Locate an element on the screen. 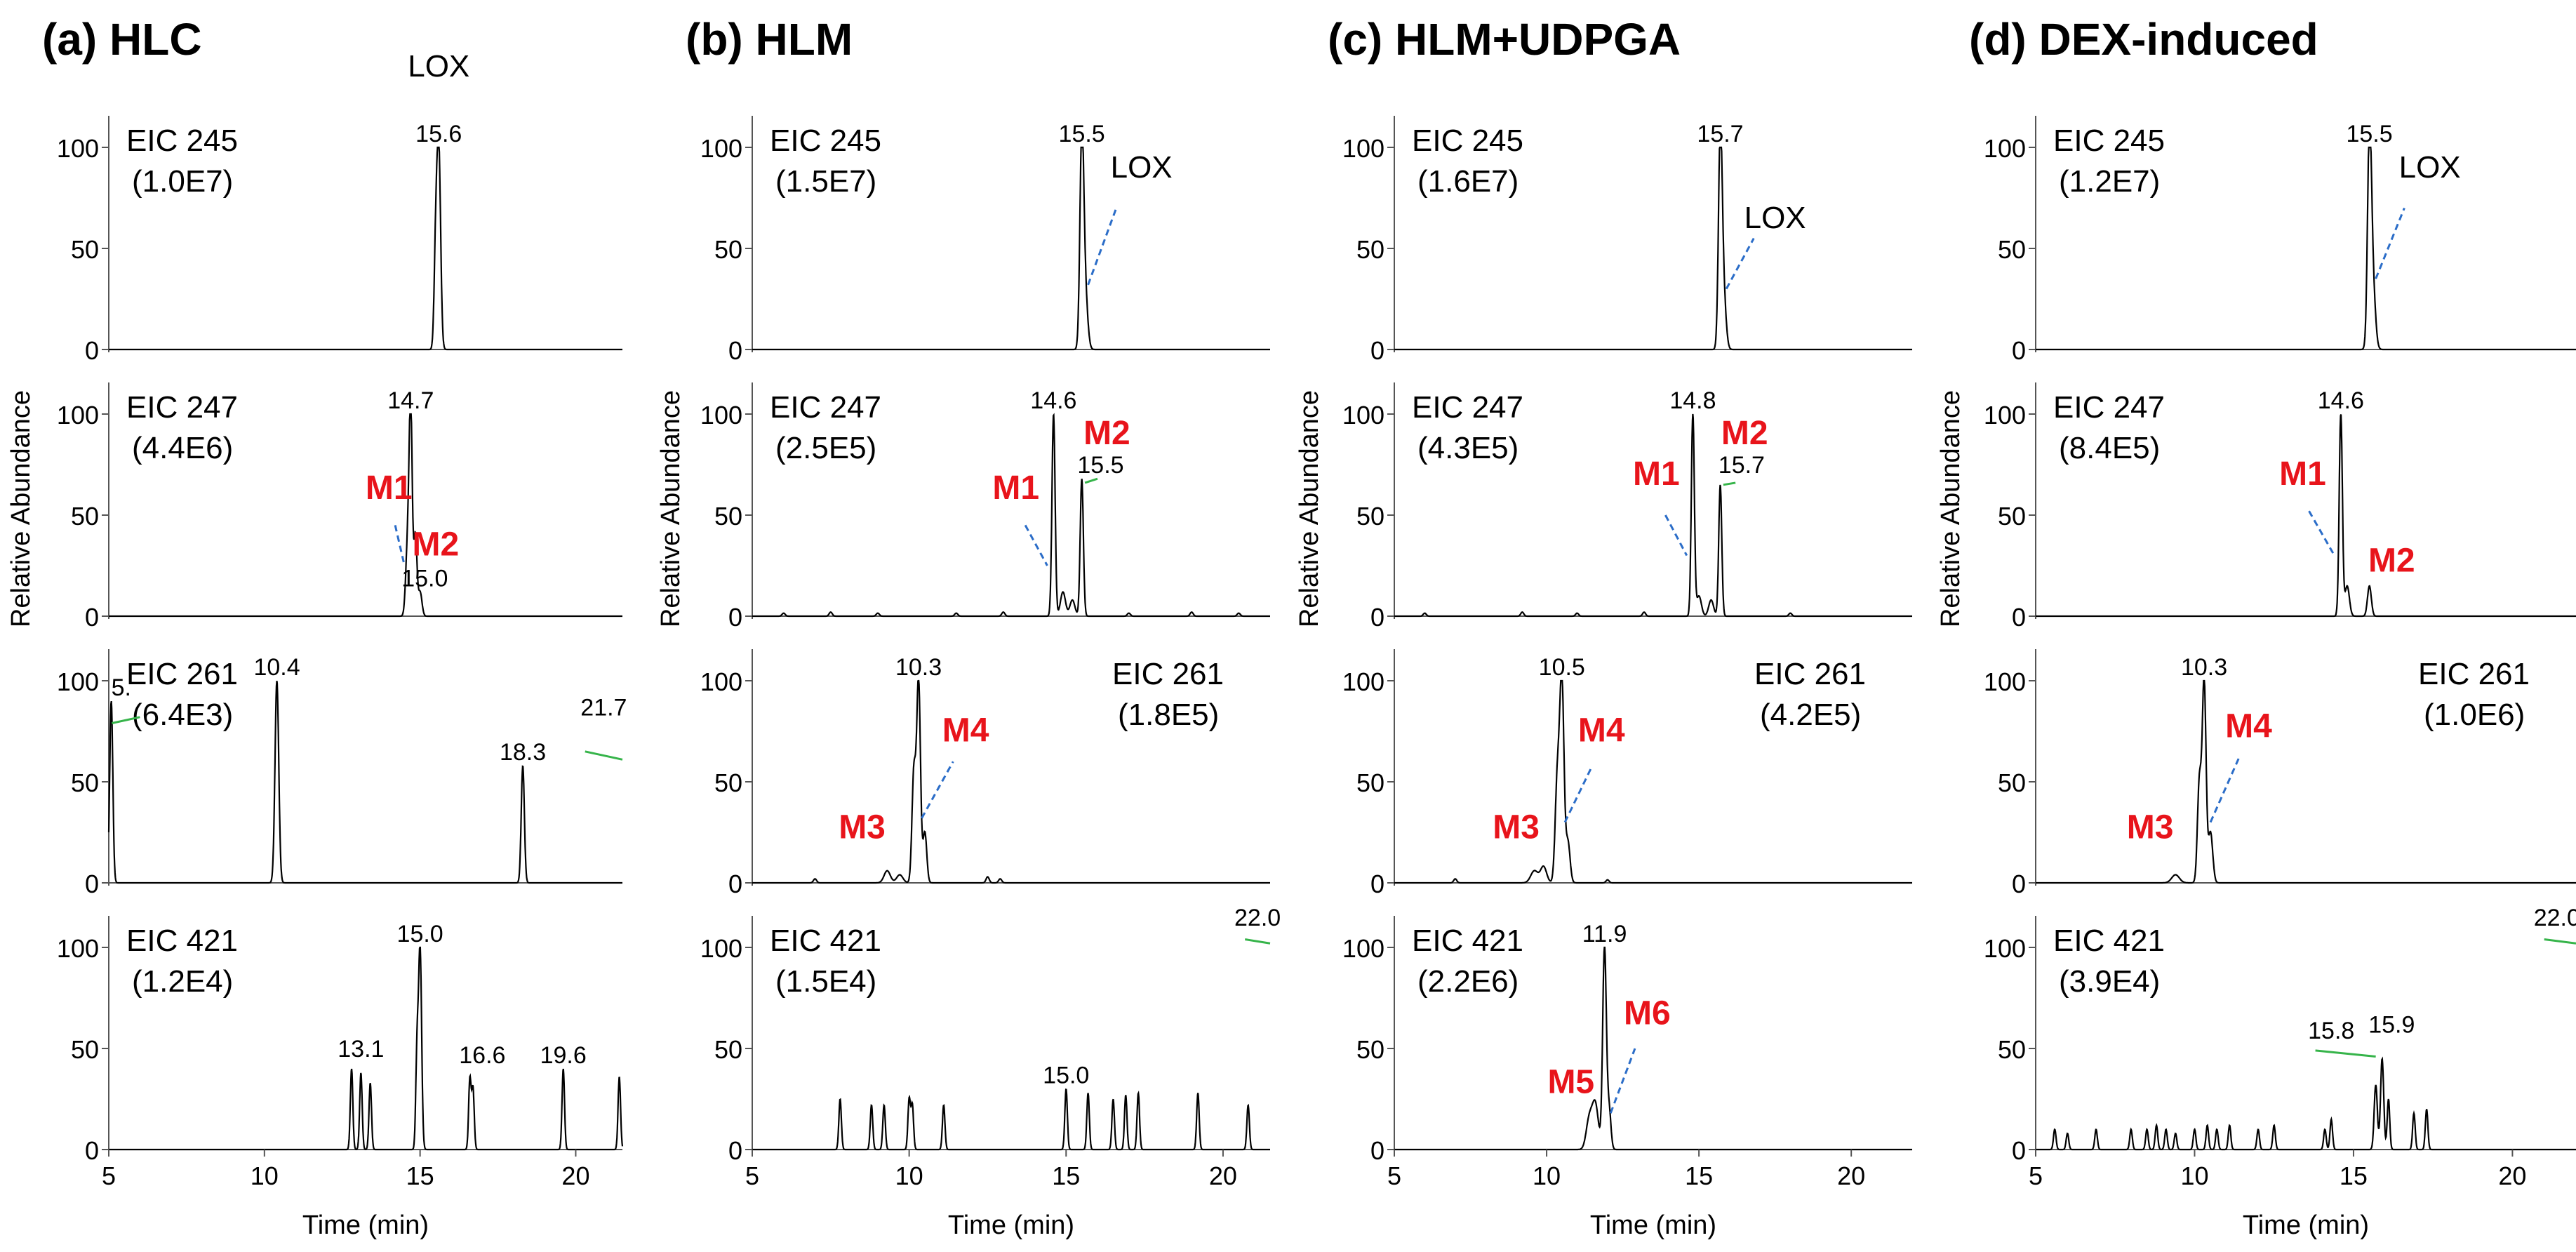 The image size is (2576, 1252). peak-label: 15.7 is located at coordinates (1742, 465).